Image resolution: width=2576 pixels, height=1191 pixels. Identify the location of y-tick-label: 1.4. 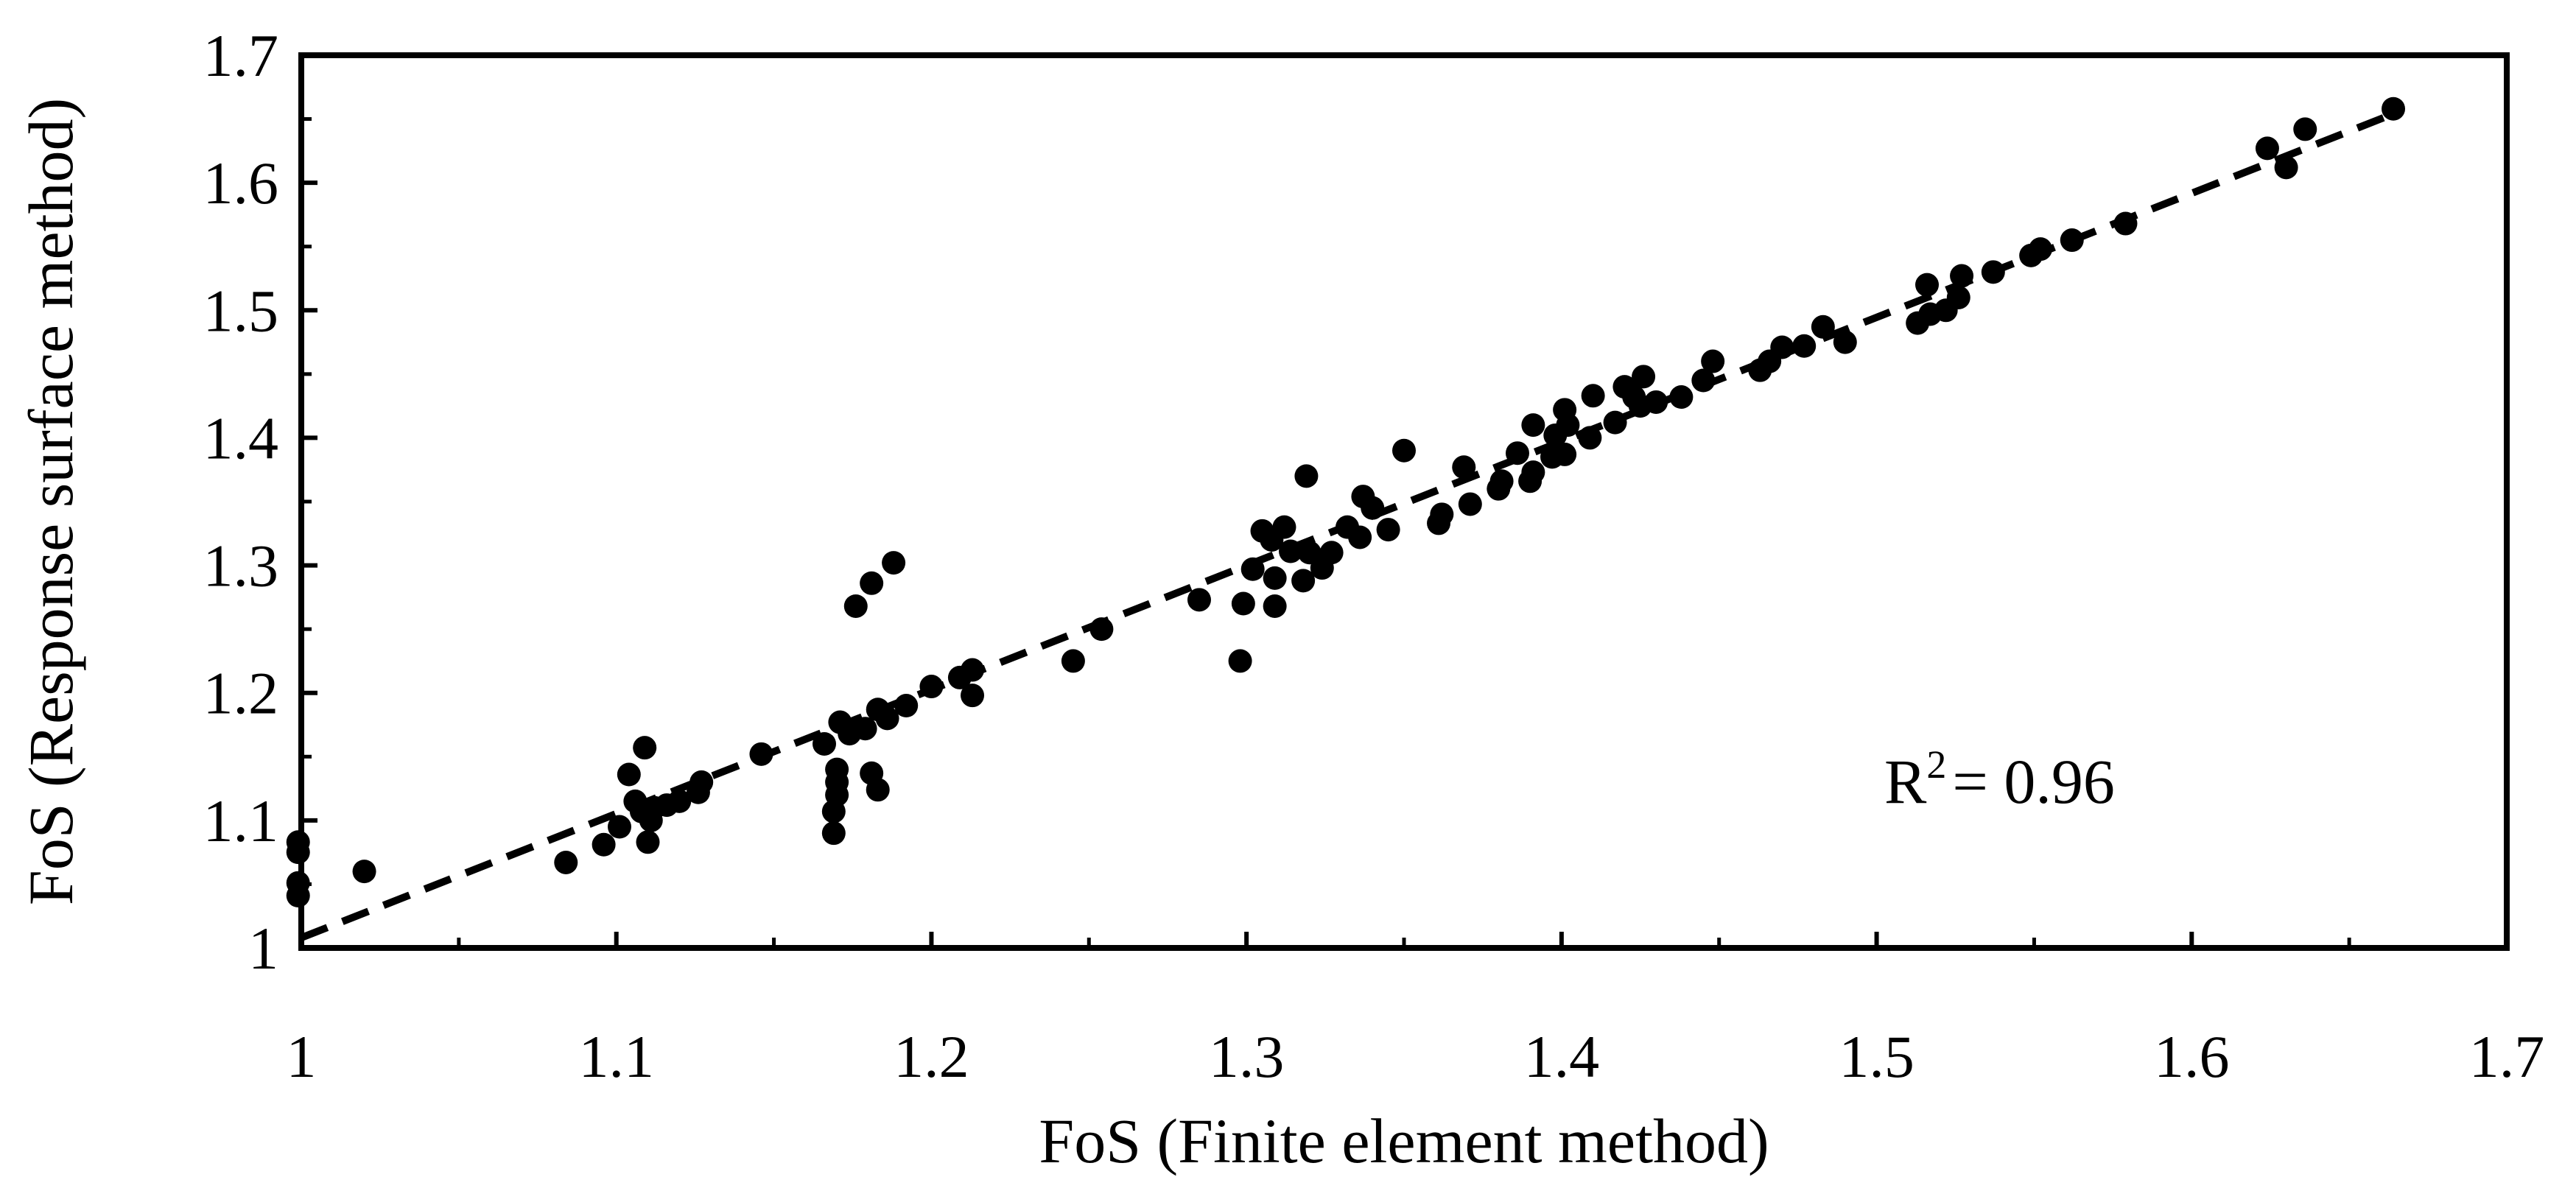
(241, 437).